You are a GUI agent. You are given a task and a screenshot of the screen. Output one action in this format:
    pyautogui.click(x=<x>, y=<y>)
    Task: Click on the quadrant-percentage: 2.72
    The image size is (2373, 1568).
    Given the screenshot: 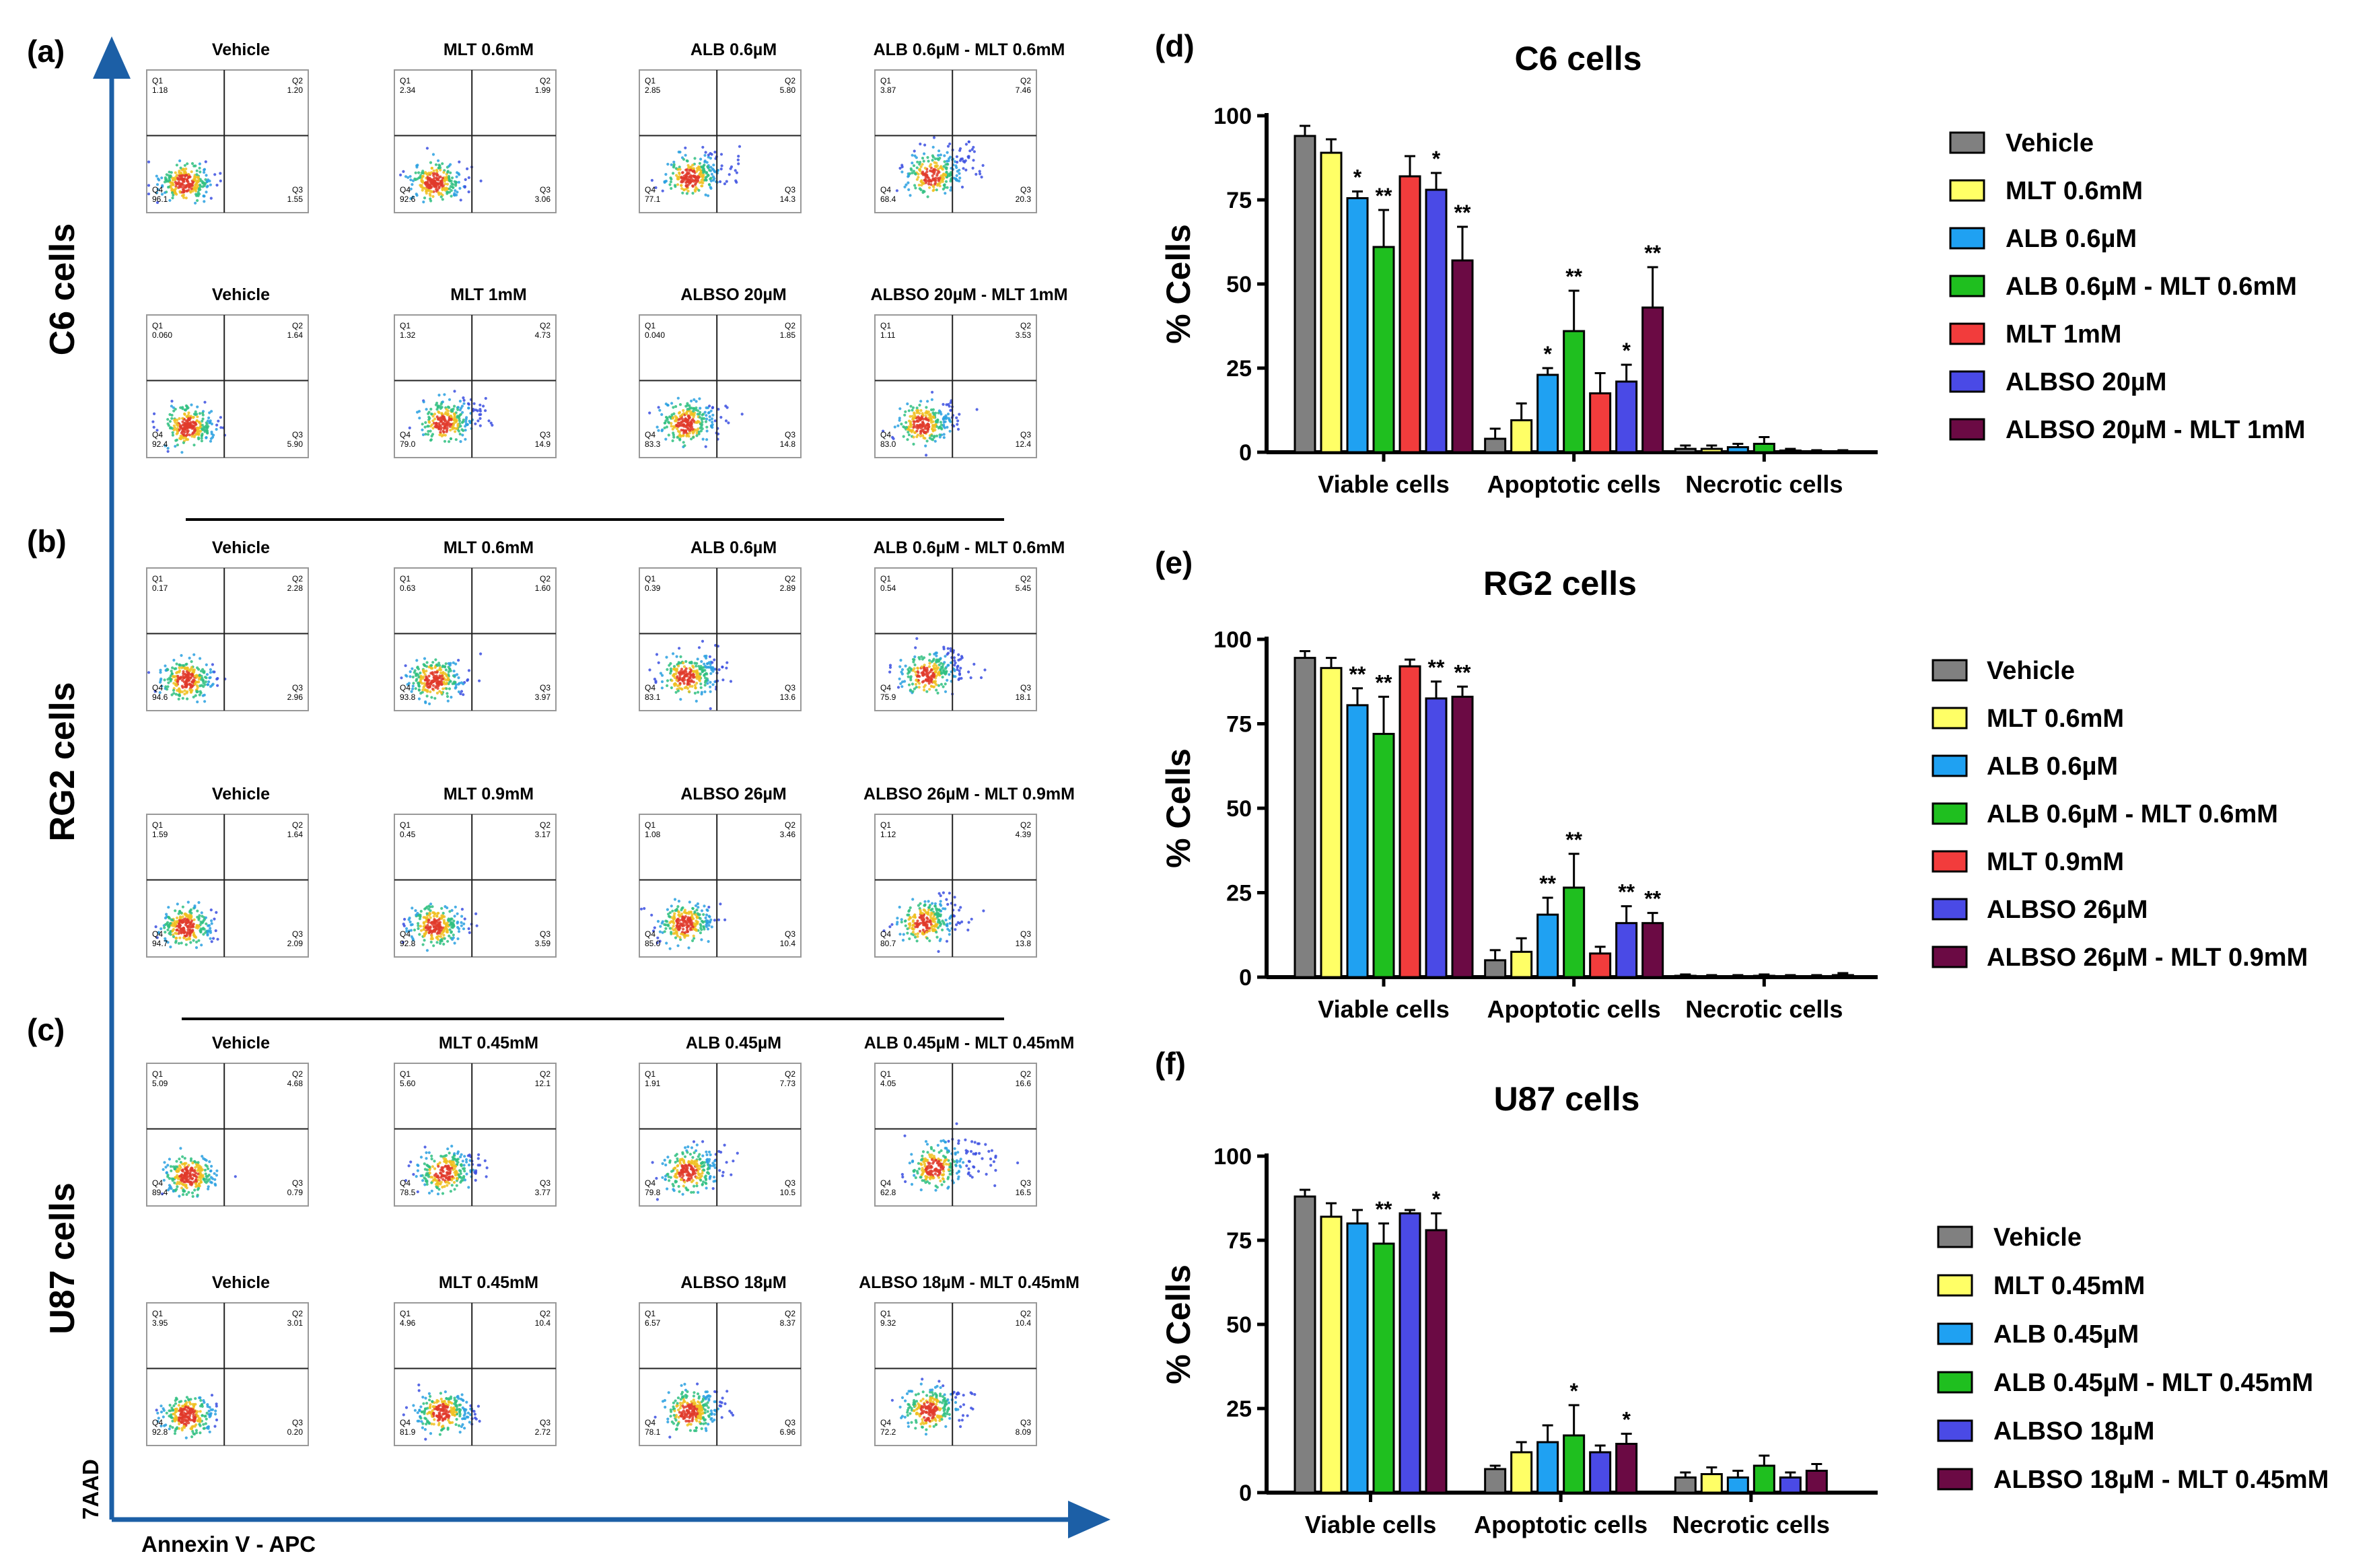 What is the action you would take?
    pyautogui.click(x=543, y=1432)
    